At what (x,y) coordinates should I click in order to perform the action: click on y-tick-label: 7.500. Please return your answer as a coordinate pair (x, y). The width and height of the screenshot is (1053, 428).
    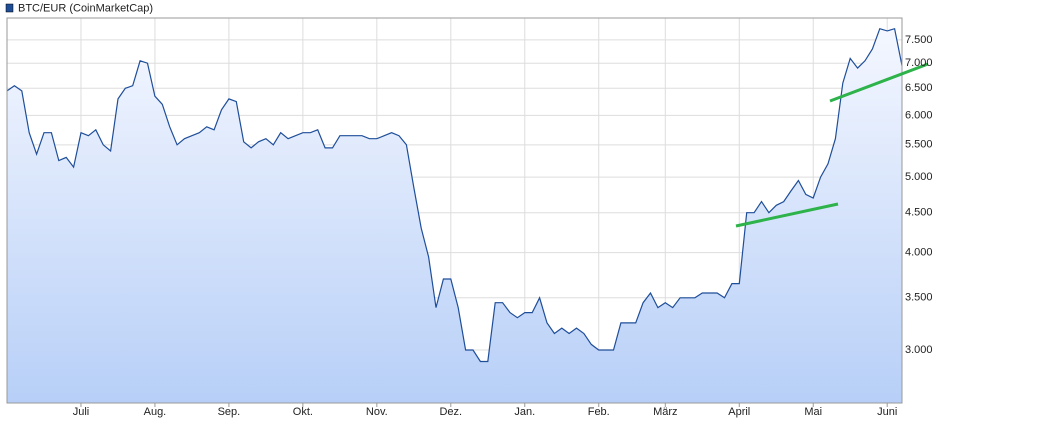
    Looking at the image, I should click on (919, 40).